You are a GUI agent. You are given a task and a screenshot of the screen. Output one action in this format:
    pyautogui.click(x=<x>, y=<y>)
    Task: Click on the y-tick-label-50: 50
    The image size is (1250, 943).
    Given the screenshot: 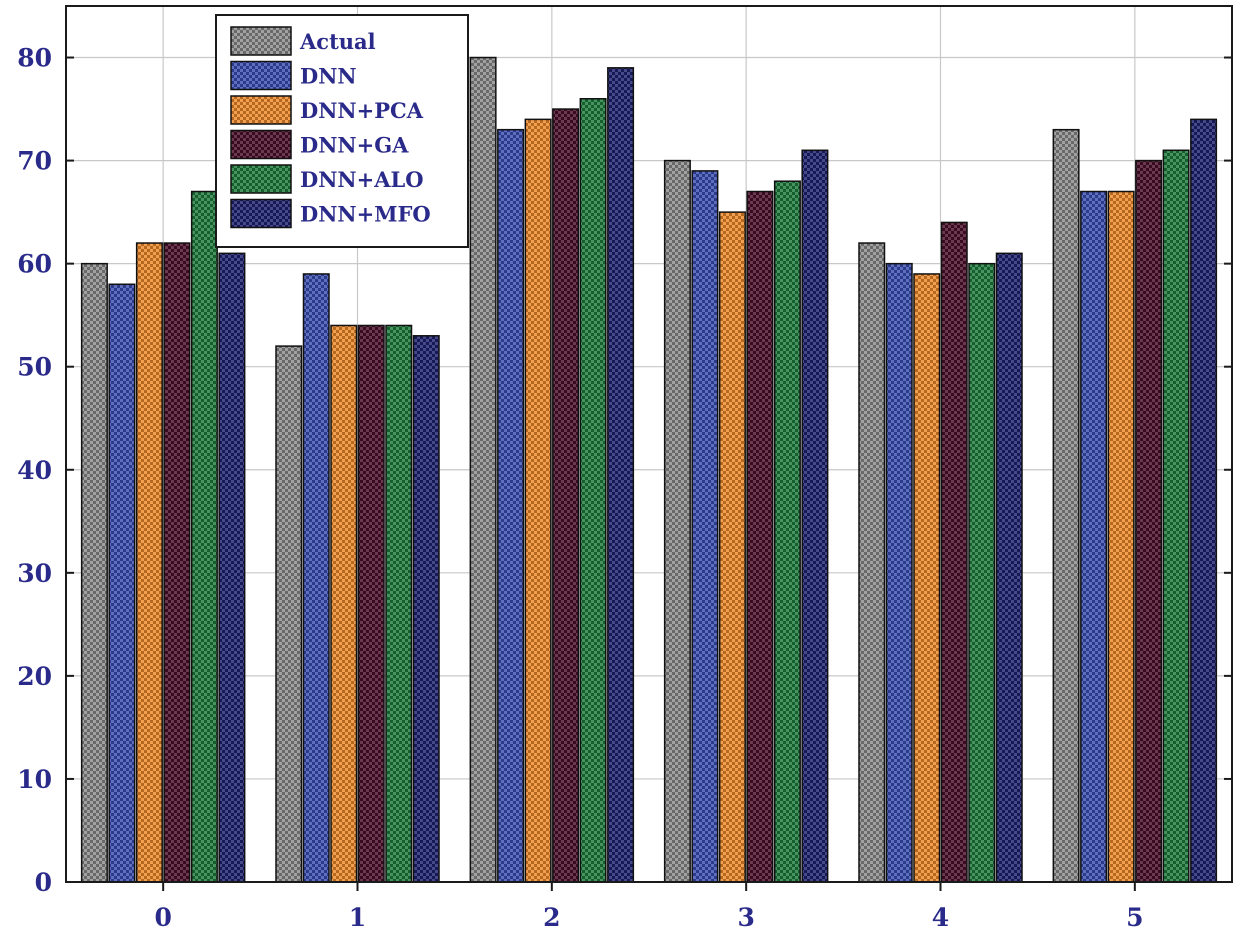 What is the action you would take?
    pyautogui.click(x=34, y=367)
    